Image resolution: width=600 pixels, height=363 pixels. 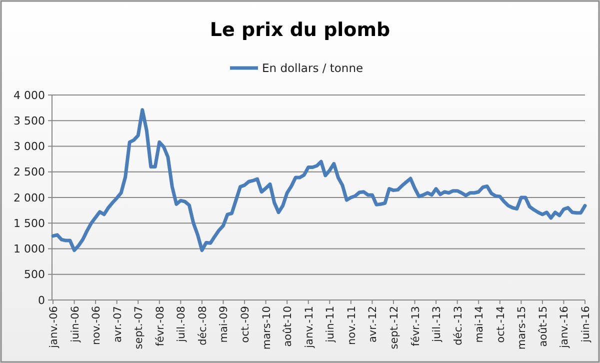 I want to click on x-tick-label: août-15, so click(x=543, y=326).